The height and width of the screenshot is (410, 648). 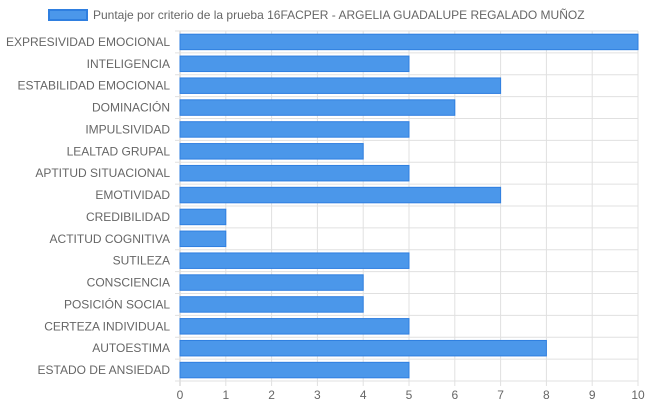 I want to click on x-tick-label: 5, so click(x=409, y=395).